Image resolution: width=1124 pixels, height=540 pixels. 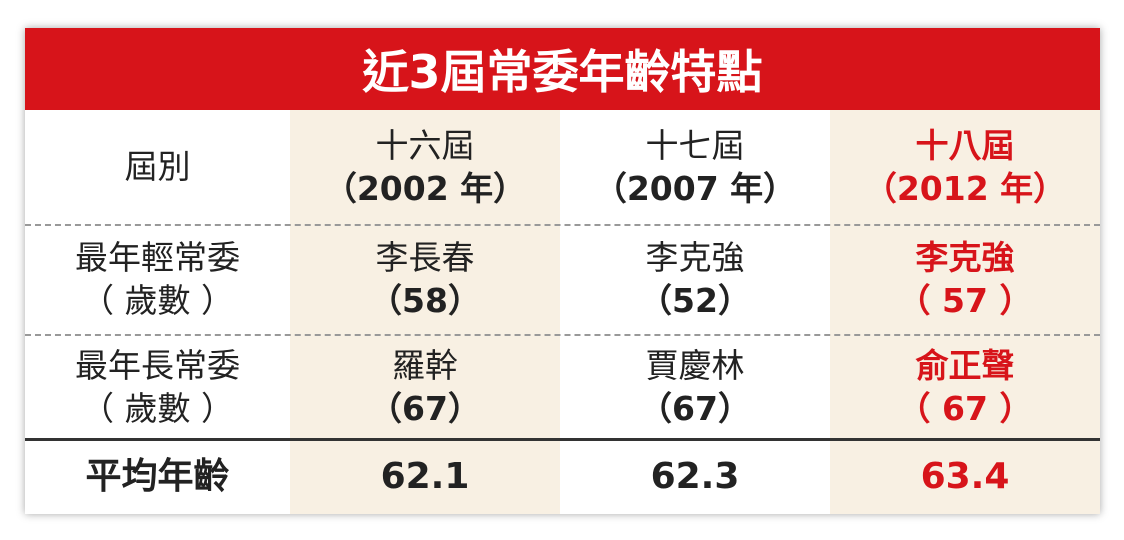 What do you see at coordinates (695, 365) in the screenshot?
I see `cell-text: 賈慶林` at bounding box center [695, 365].